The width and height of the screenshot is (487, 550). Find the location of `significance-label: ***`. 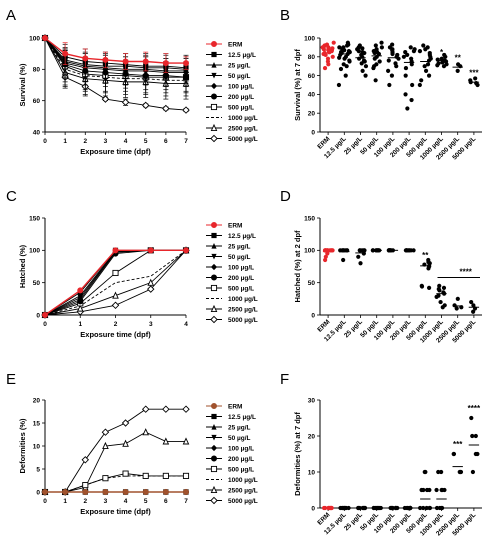

significance-label: *** is located at coordinates (474, 73).